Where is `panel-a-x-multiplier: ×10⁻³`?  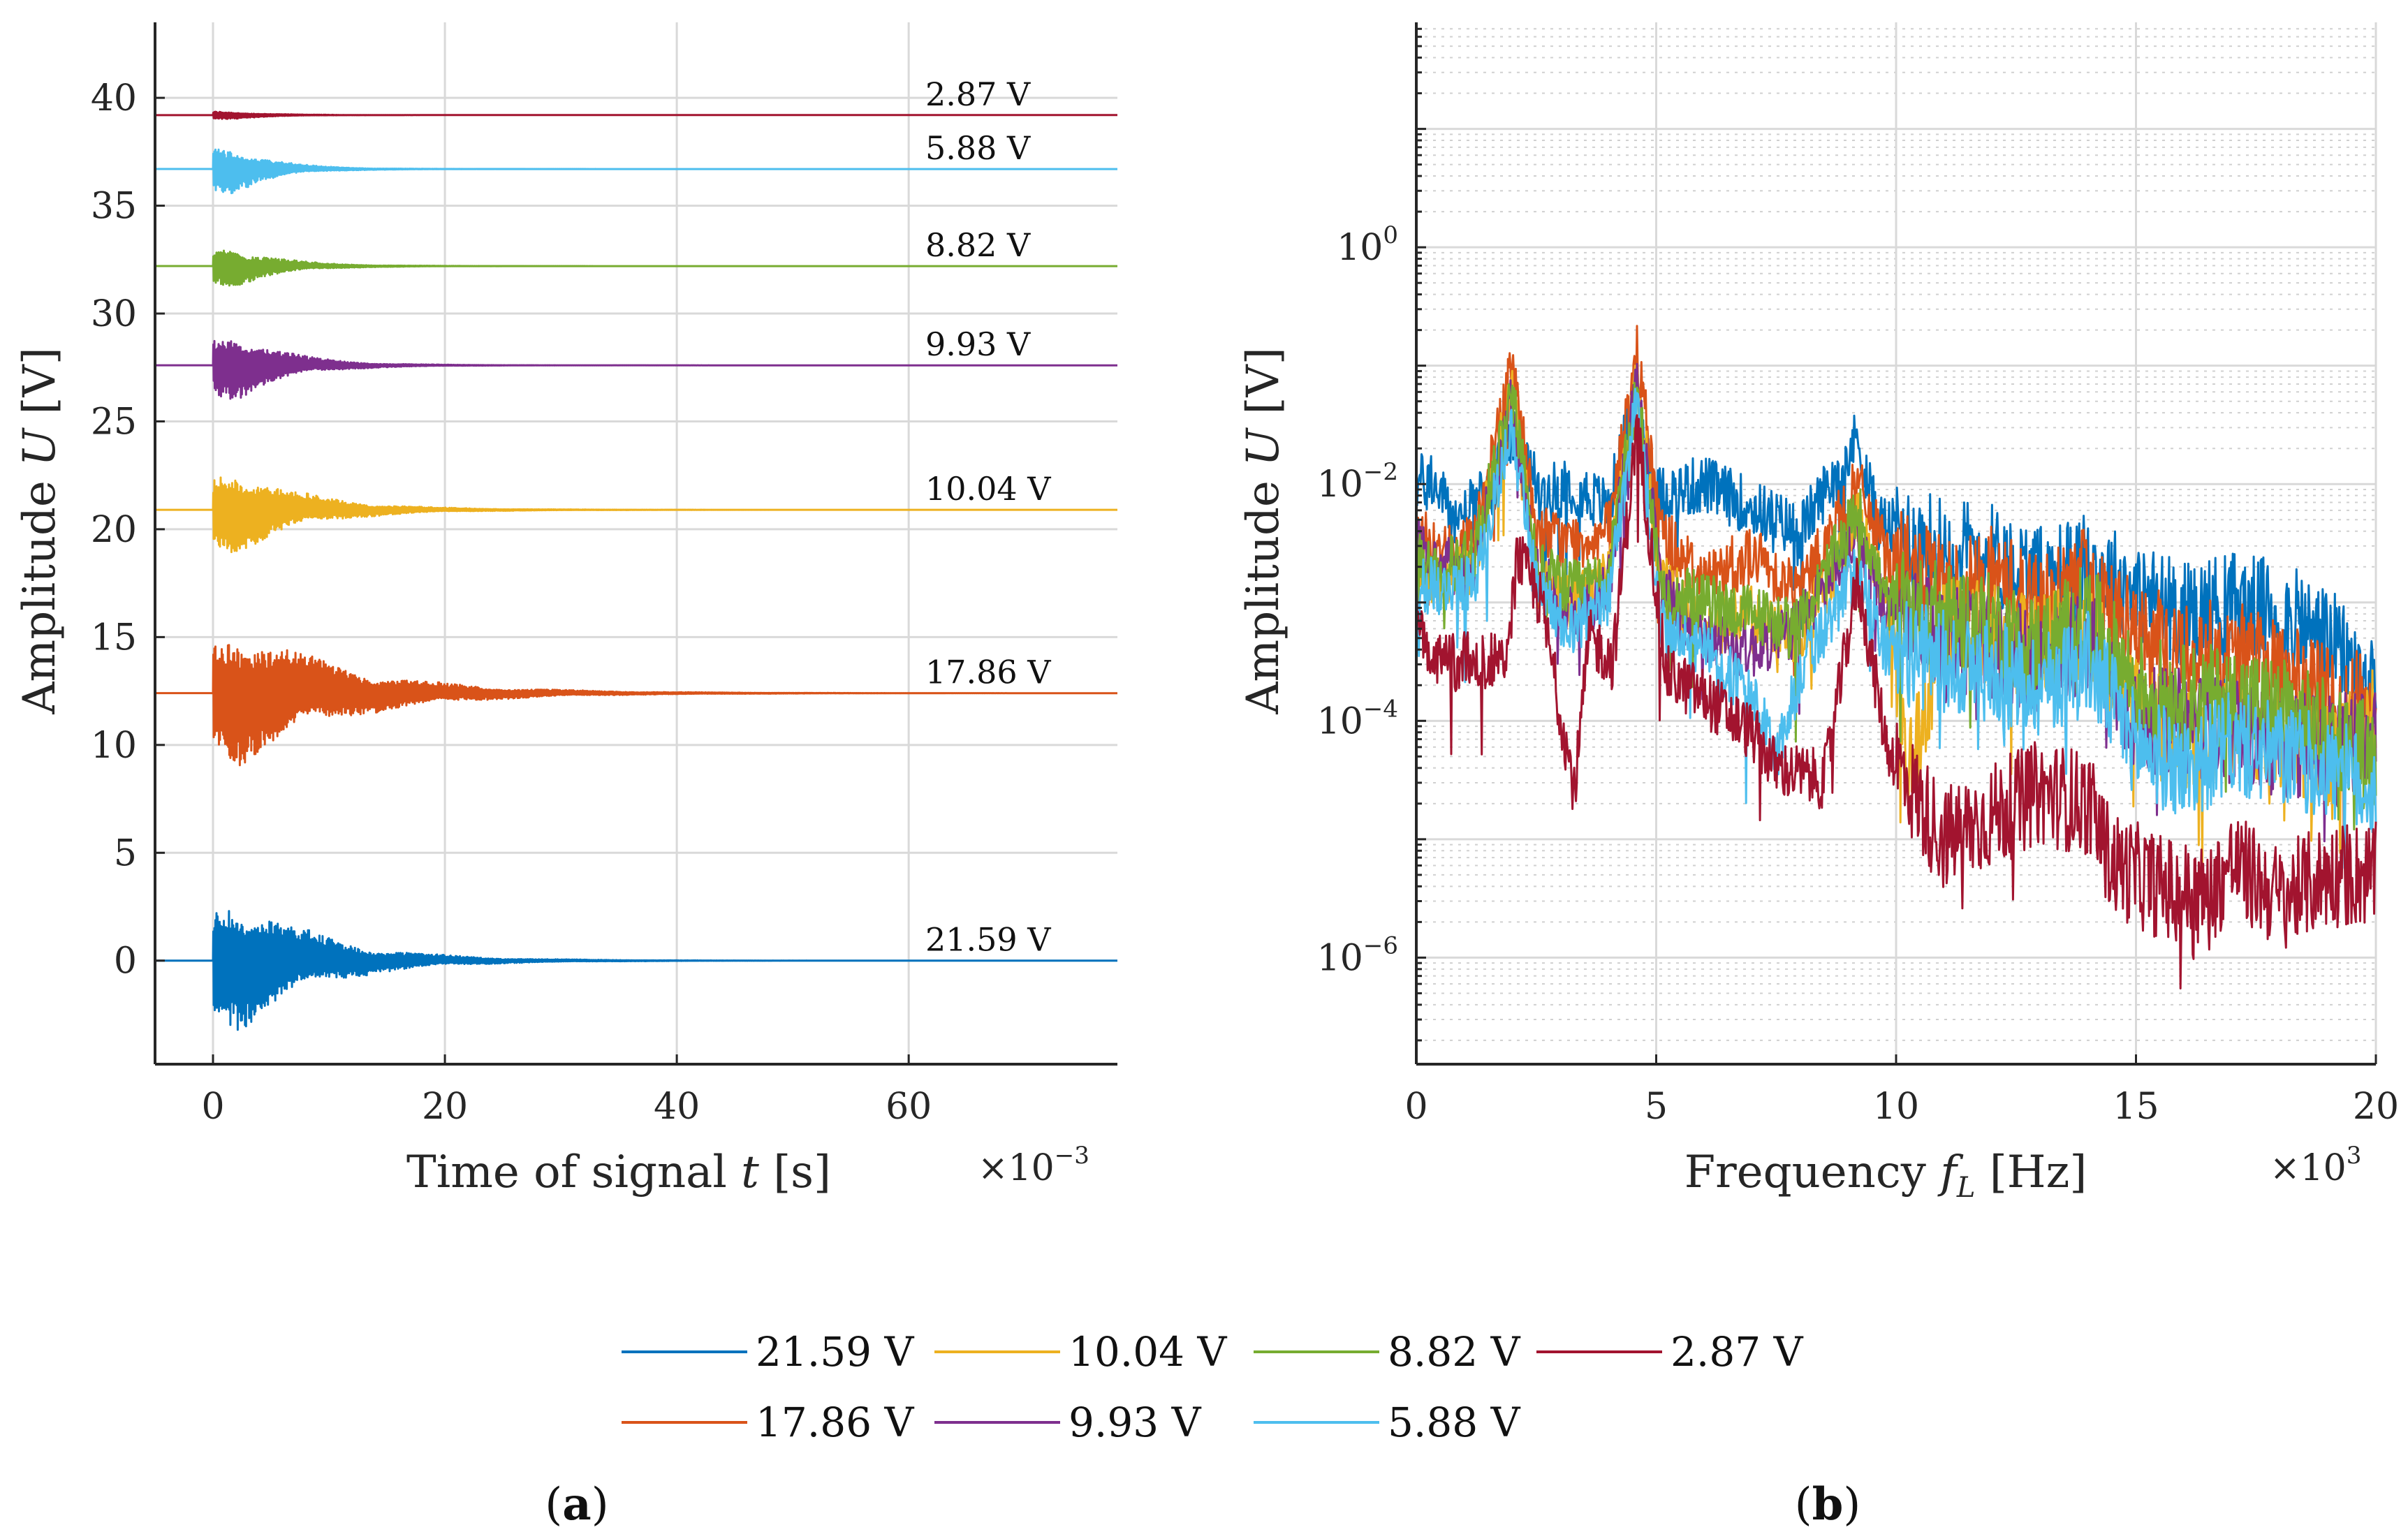
panel-a-x-multiplier: ×10⁻³ is located at coordinates (1033, 1165).